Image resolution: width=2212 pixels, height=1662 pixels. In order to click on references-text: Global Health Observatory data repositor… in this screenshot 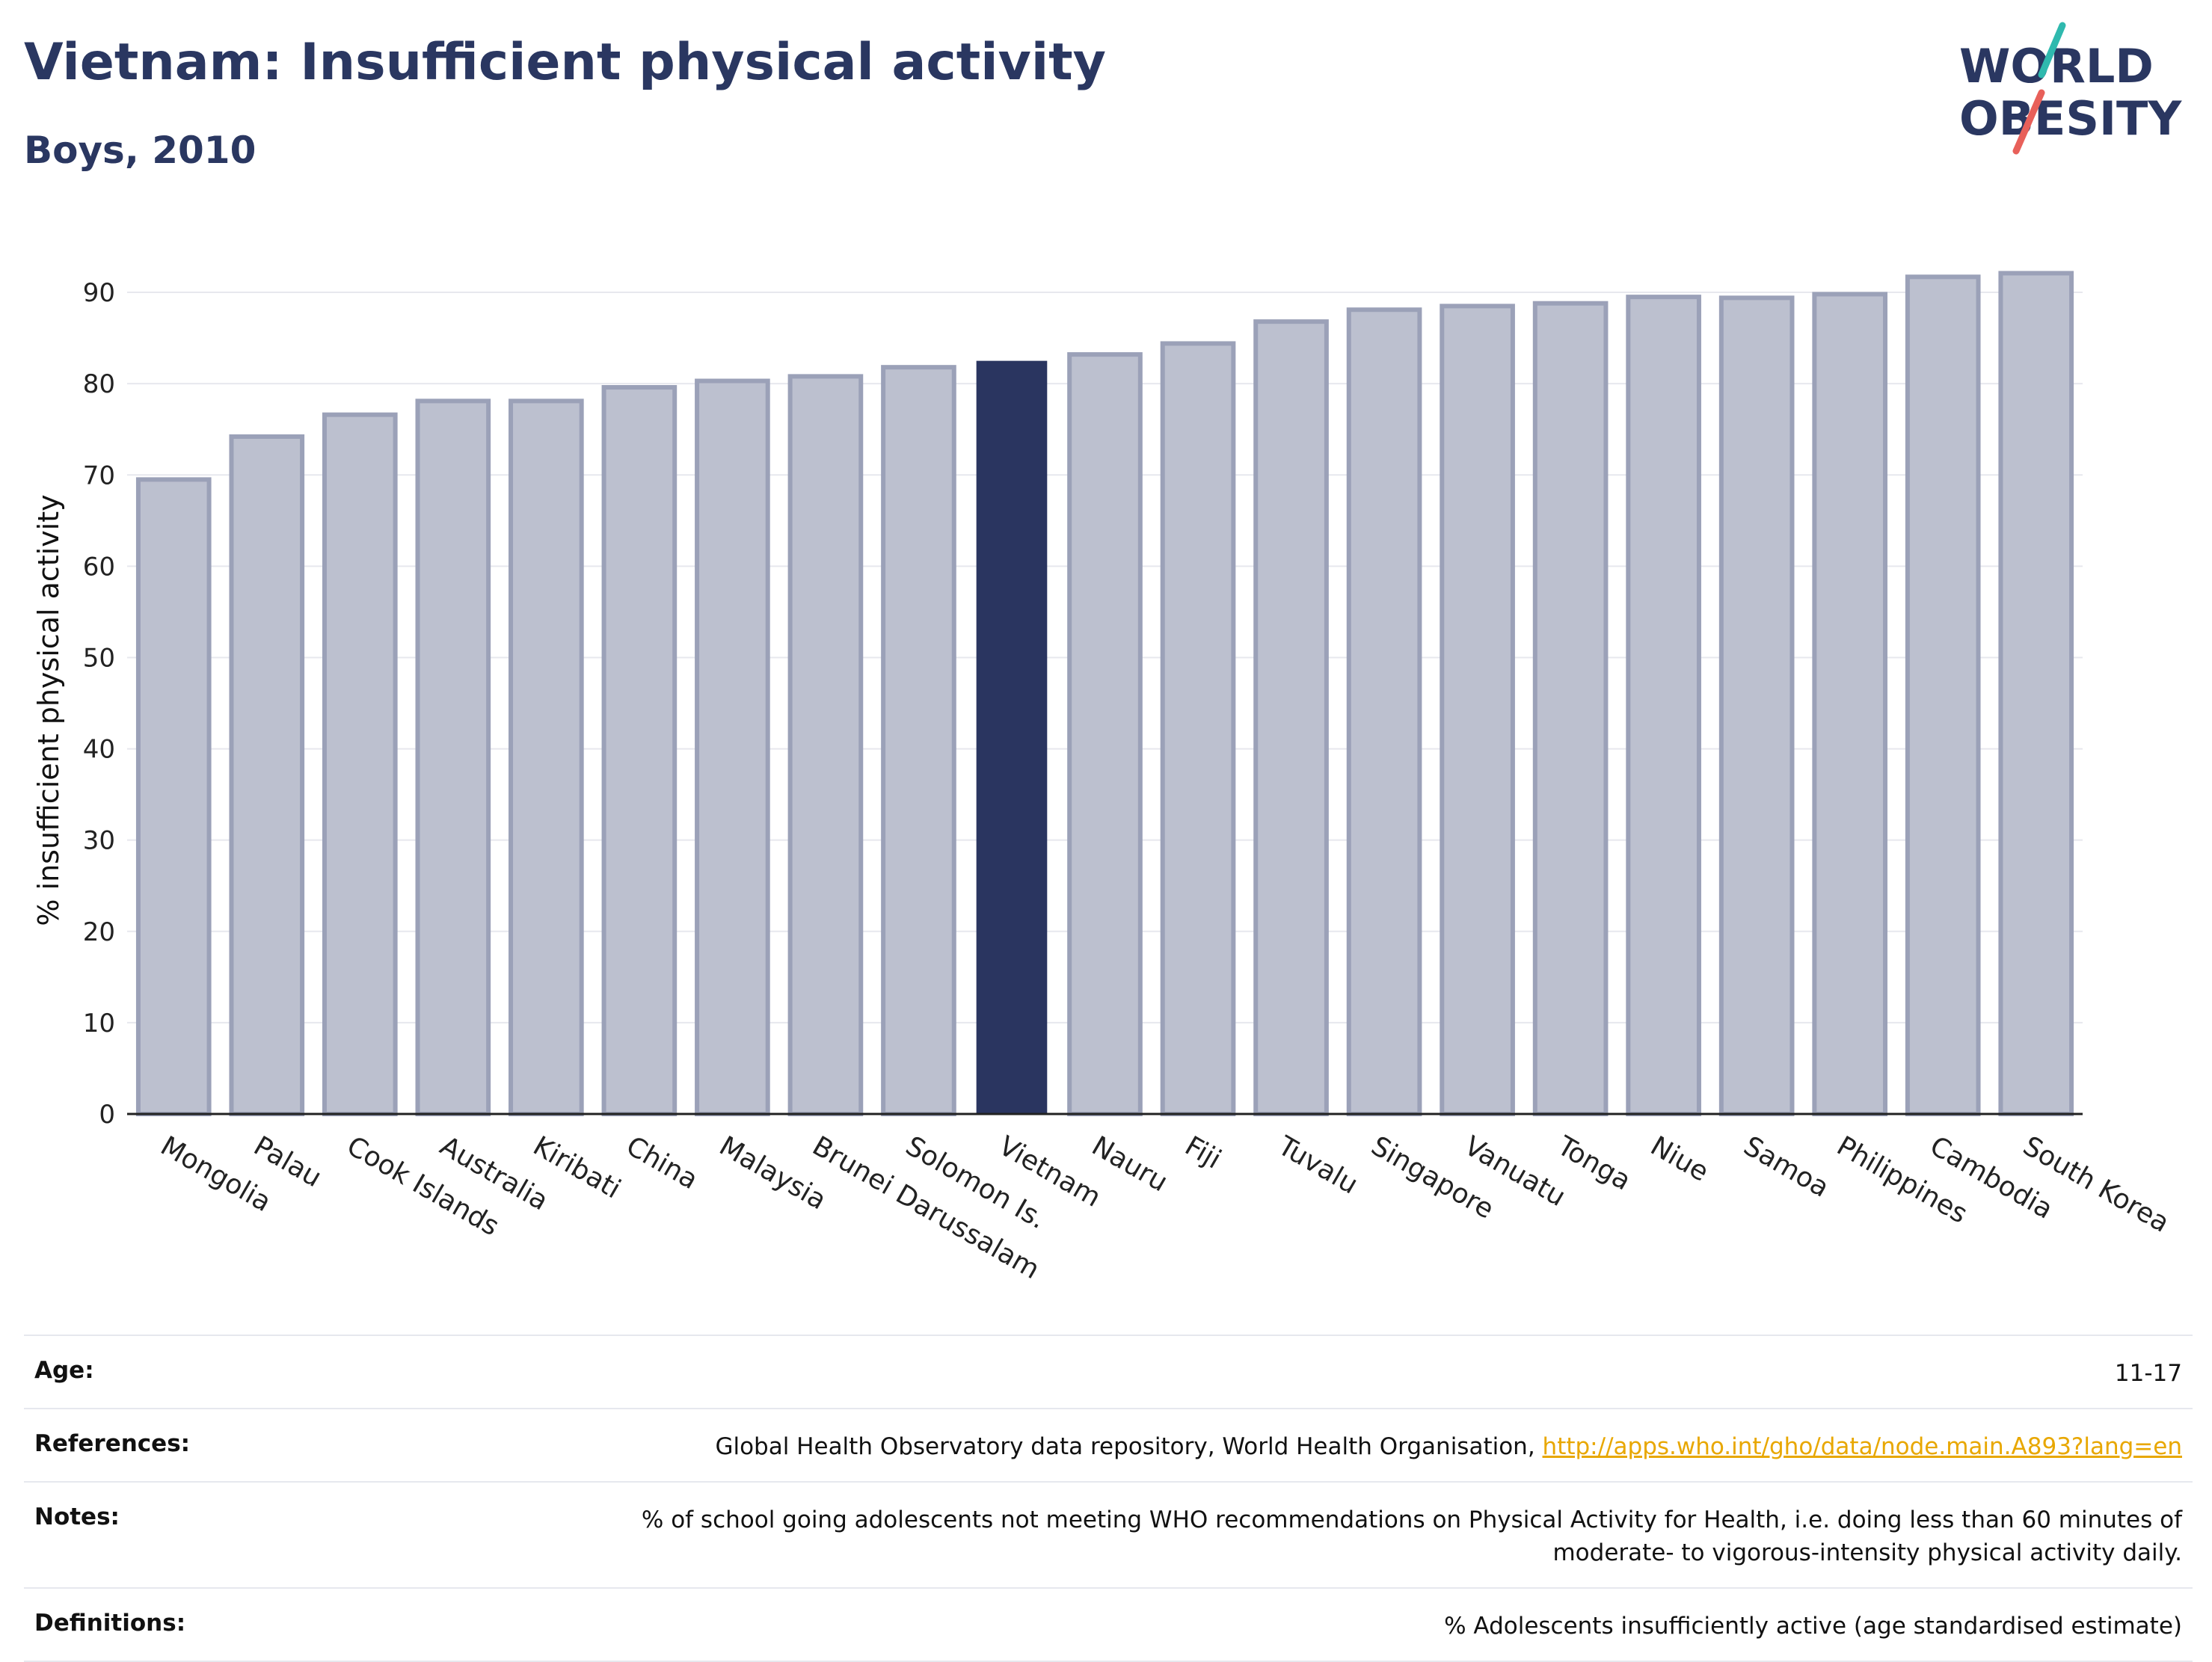, I will do `click(1129, 1446)`.